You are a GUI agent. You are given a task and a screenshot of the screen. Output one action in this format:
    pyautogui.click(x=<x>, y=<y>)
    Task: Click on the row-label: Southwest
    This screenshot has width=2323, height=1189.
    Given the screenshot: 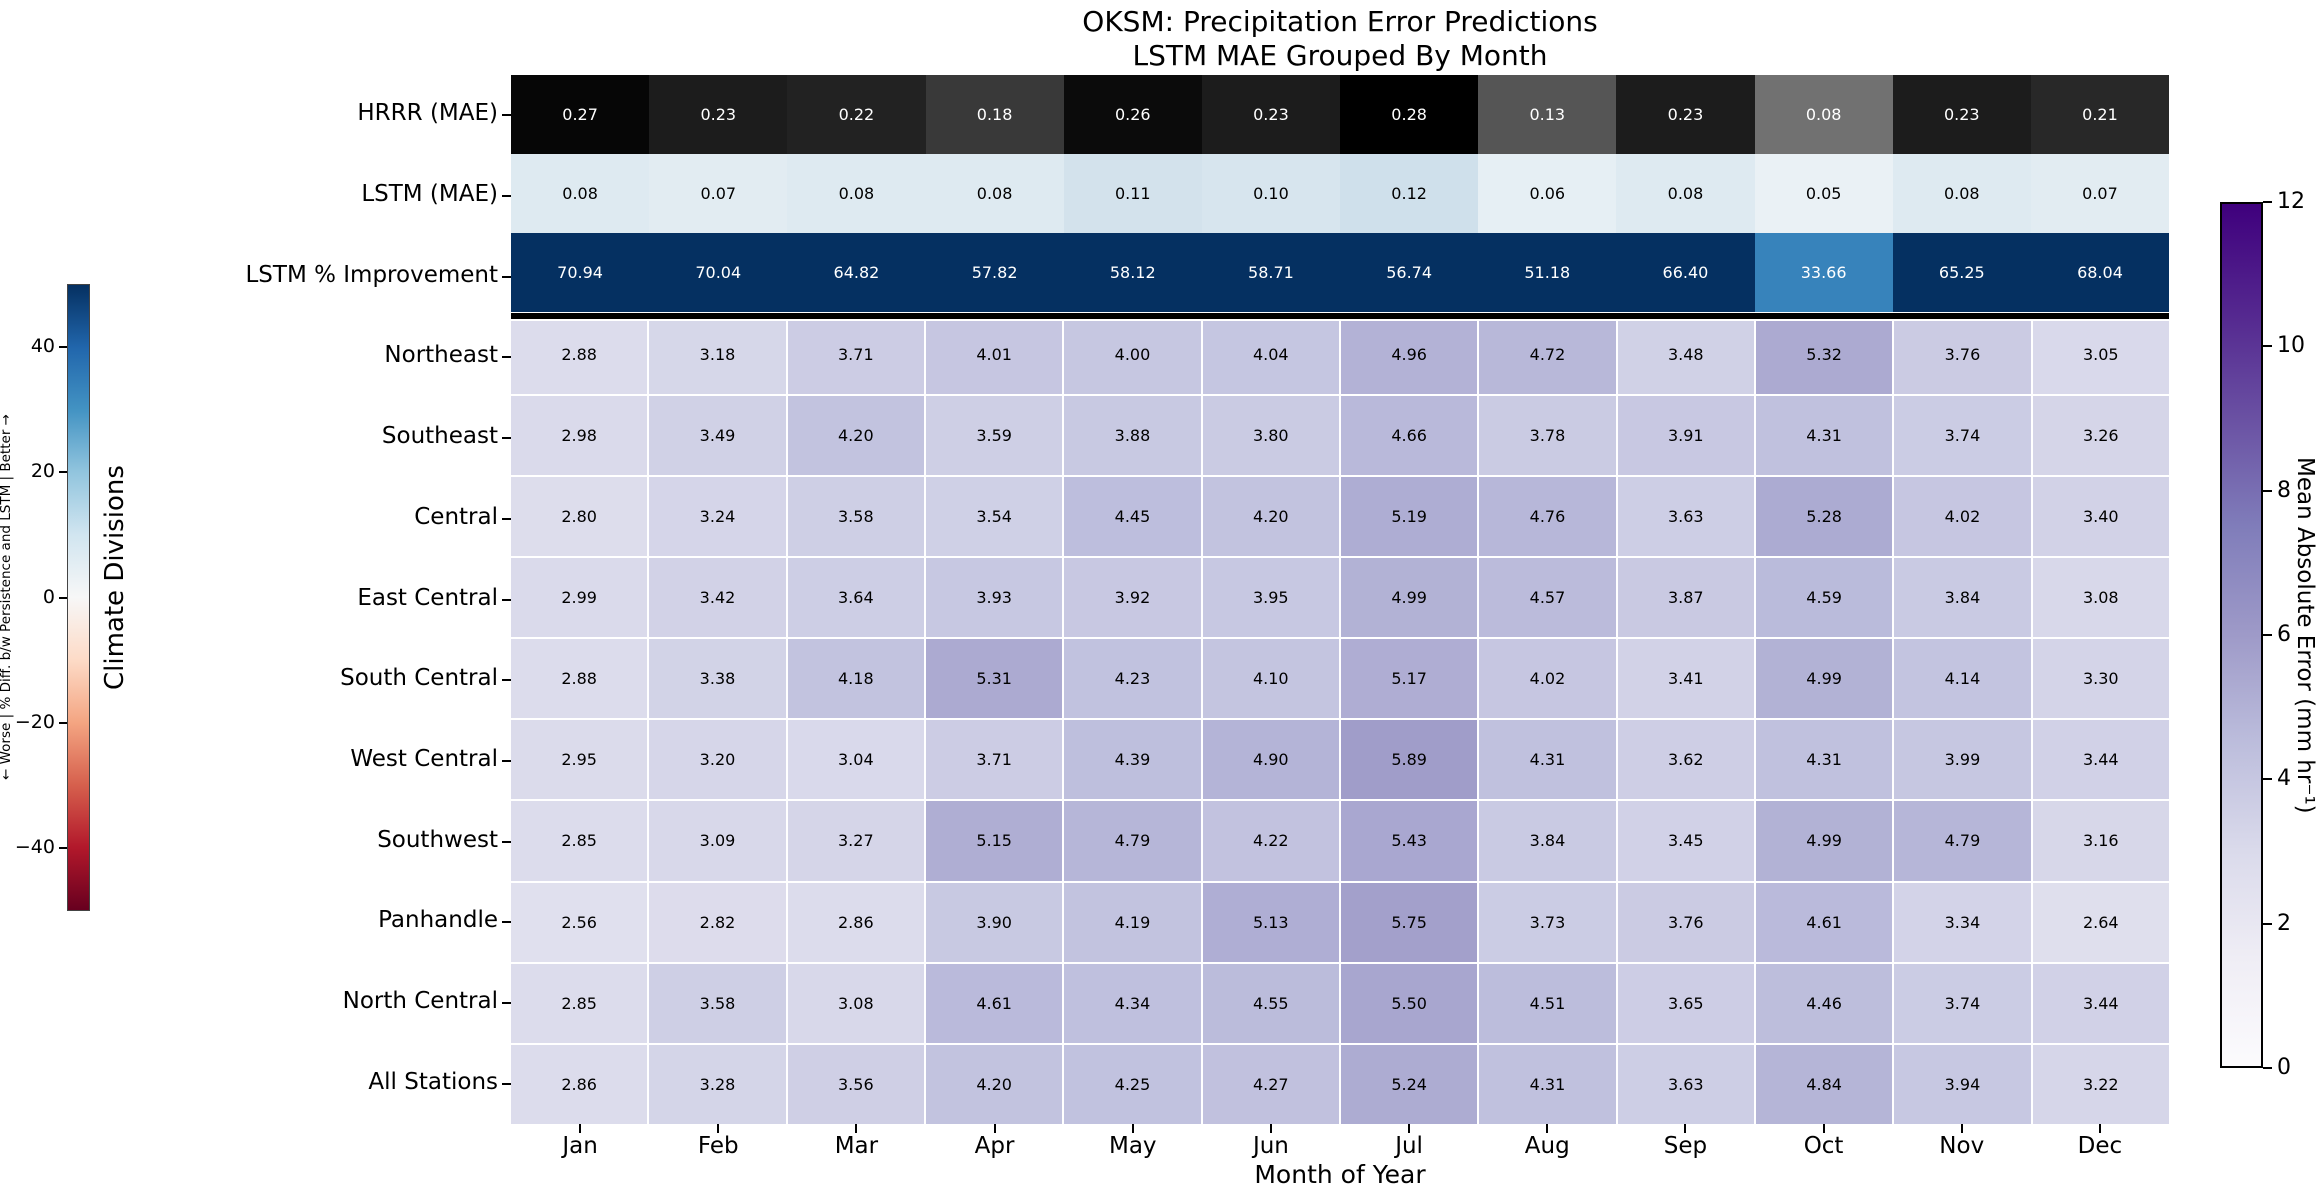 What is the action you would take?
    pyautogui.click(x=437, y=839)
    